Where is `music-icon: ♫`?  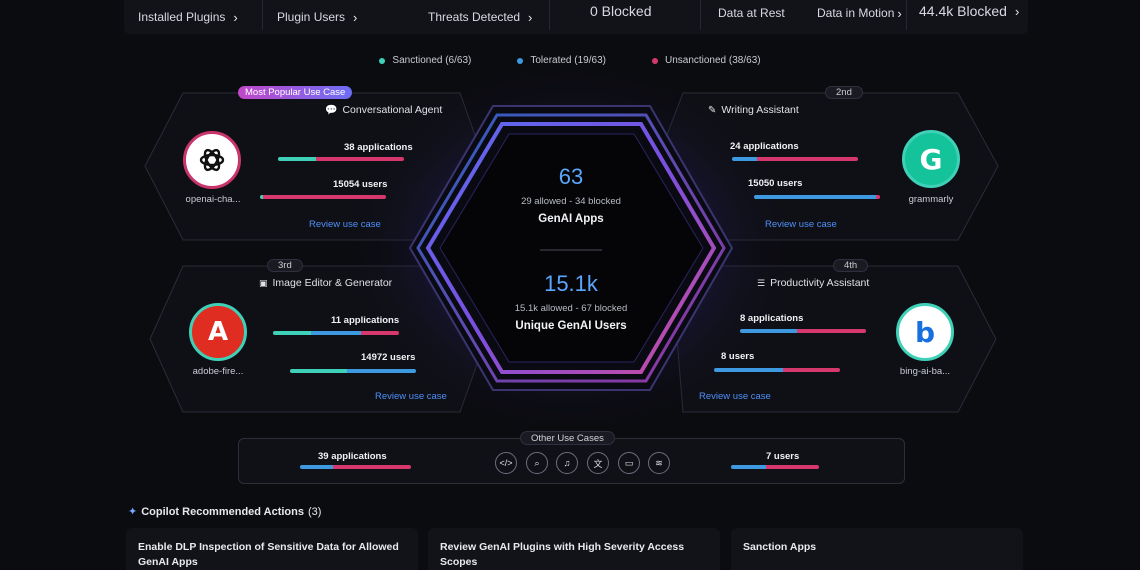
music-icon: ♫ is located at coordinates (567, 463).